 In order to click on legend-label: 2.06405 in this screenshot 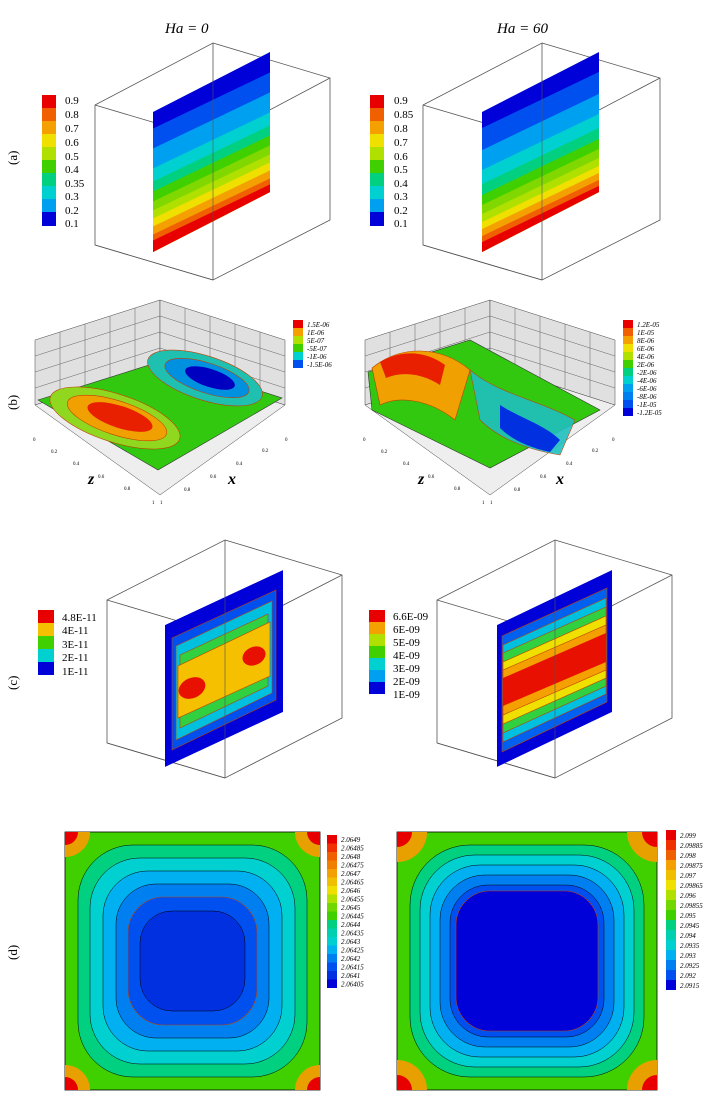, I will do `click(352, 985)`.